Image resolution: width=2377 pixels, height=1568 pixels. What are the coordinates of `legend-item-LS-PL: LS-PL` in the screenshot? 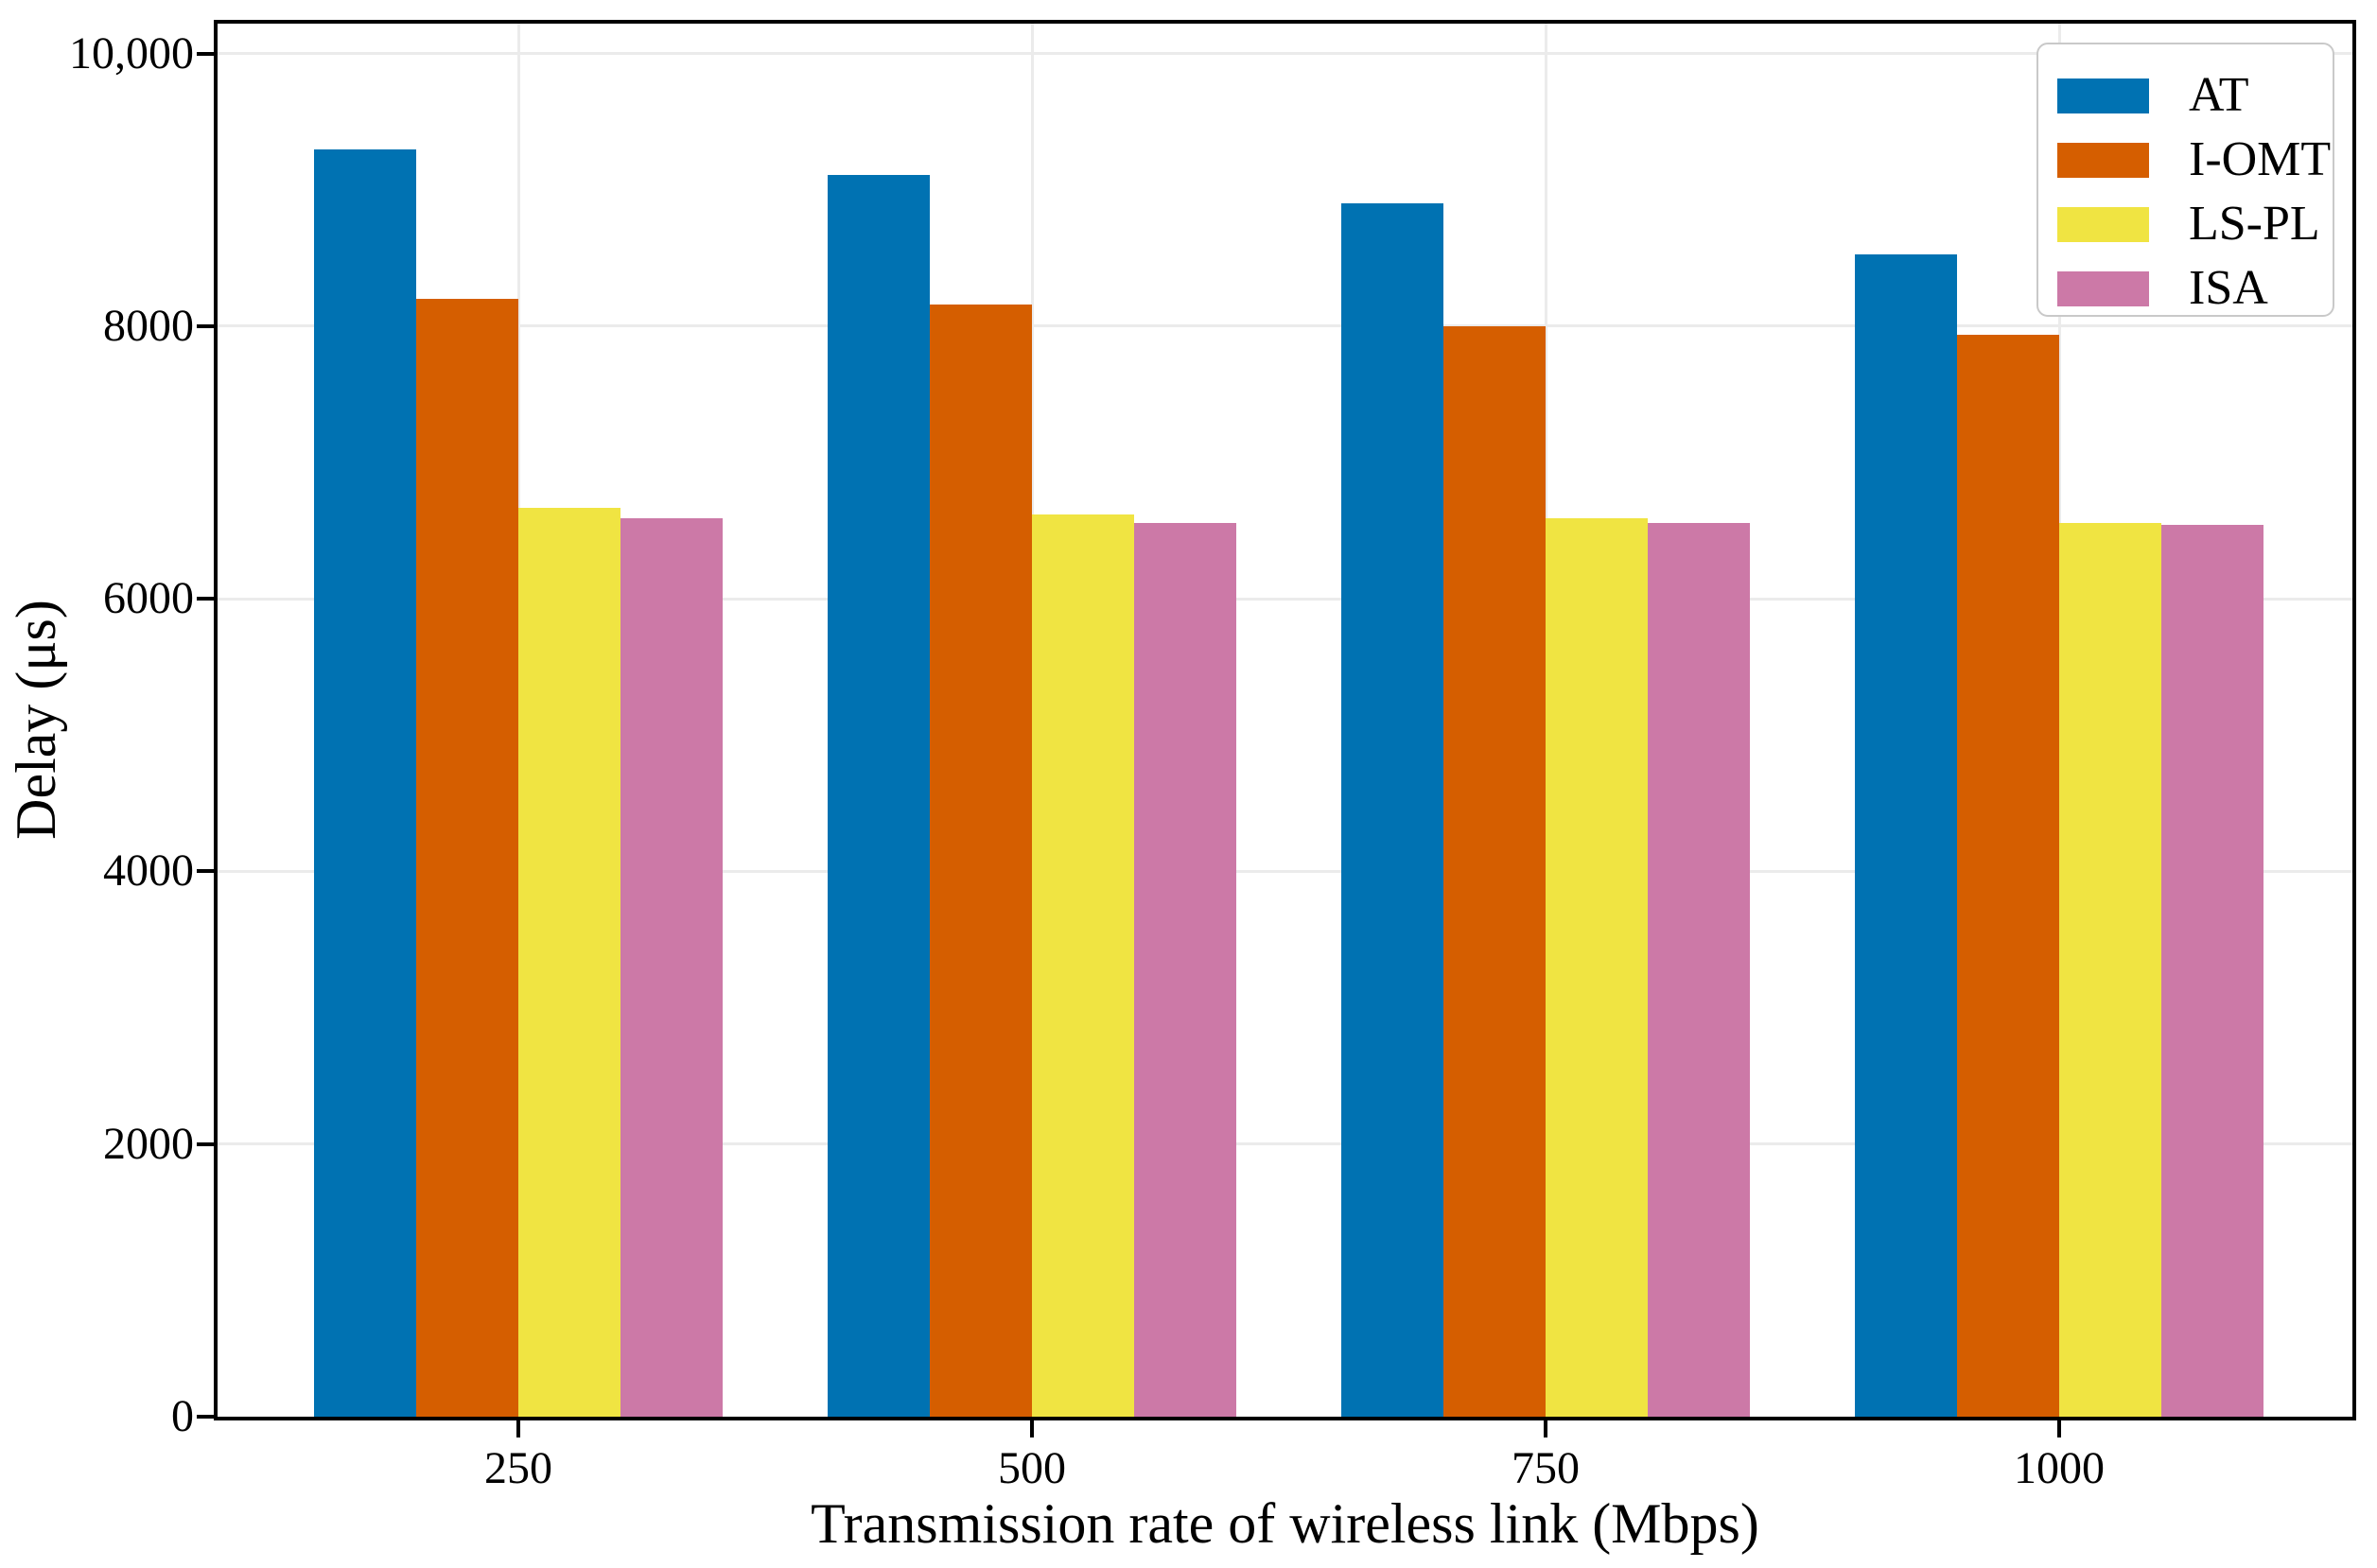 It's located at (2185, 224).